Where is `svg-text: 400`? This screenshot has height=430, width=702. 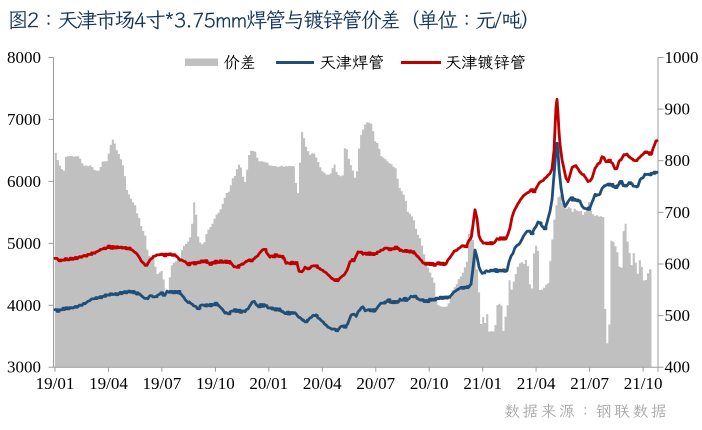
svg-text: 400 is located at coordinates (678, 367).